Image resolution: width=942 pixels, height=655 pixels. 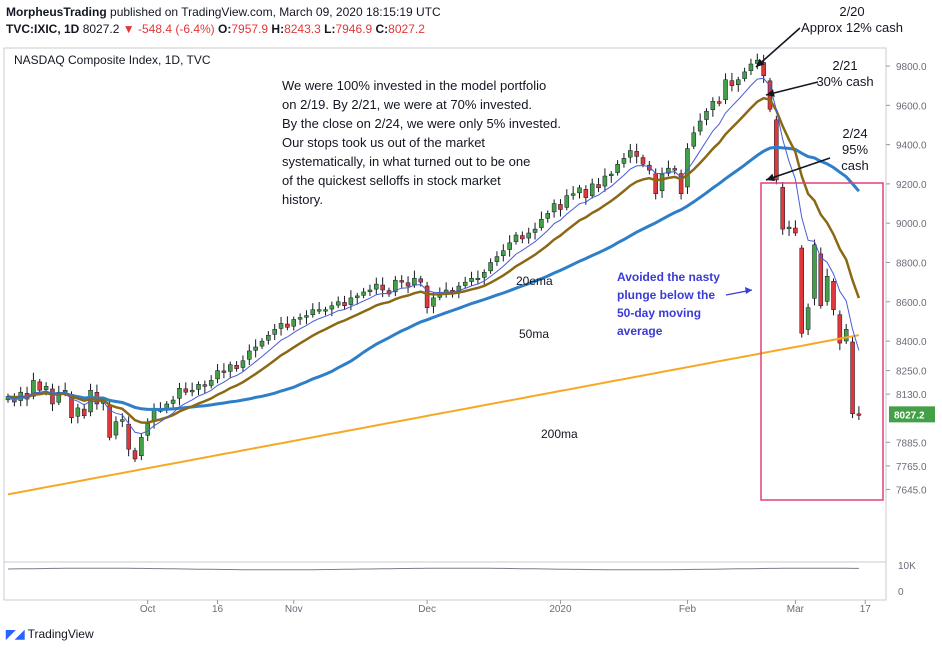 What do you see at coordinates (534, 281) in the screenshot?
I see `ema20-label: 20ema` at bounding box center [534, 281].